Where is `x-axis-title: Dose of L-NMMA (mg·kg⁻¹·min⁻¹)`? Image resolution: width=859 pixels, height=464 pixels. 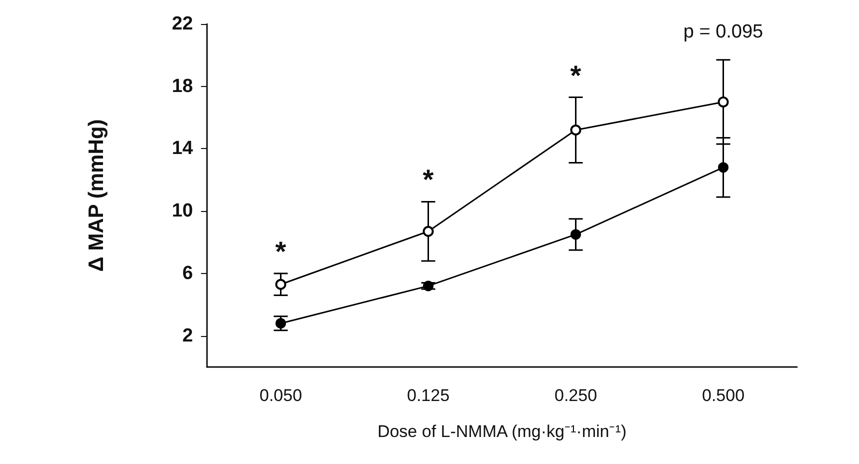
x-axis-title: Dose of L-NMMA (mg·kg⁻¹·min⁻¹) is located at coordinates (502, 431).